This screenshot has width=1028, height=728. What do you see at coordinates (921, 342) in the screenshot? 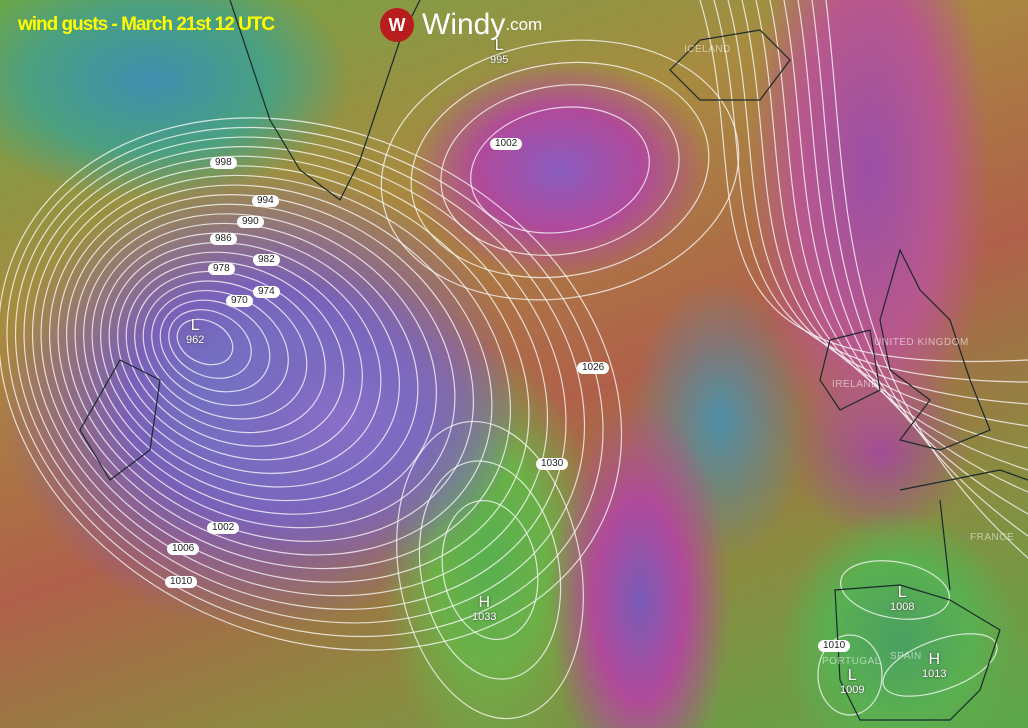
I see `country-label-uk: UNITED KINGDOM` at bounding box center [921, 342].